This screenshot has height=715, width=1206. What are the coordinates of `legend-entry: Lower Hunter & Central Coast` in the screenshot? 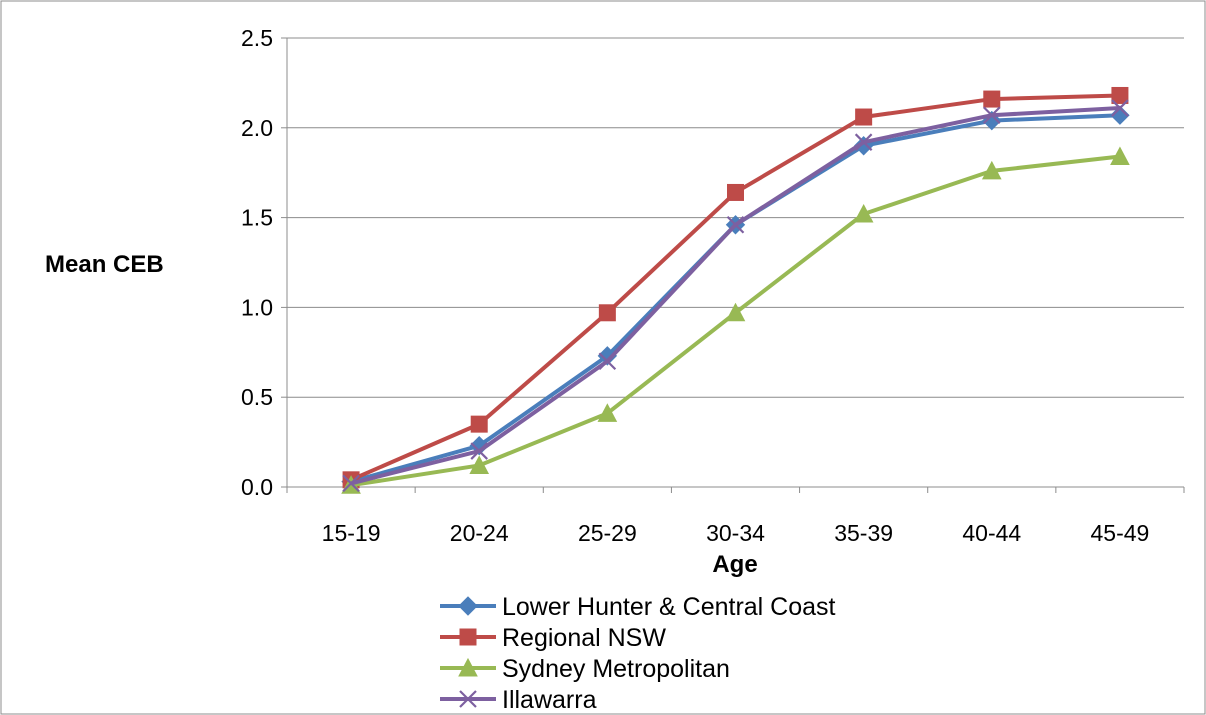 It's located at (638, 607).